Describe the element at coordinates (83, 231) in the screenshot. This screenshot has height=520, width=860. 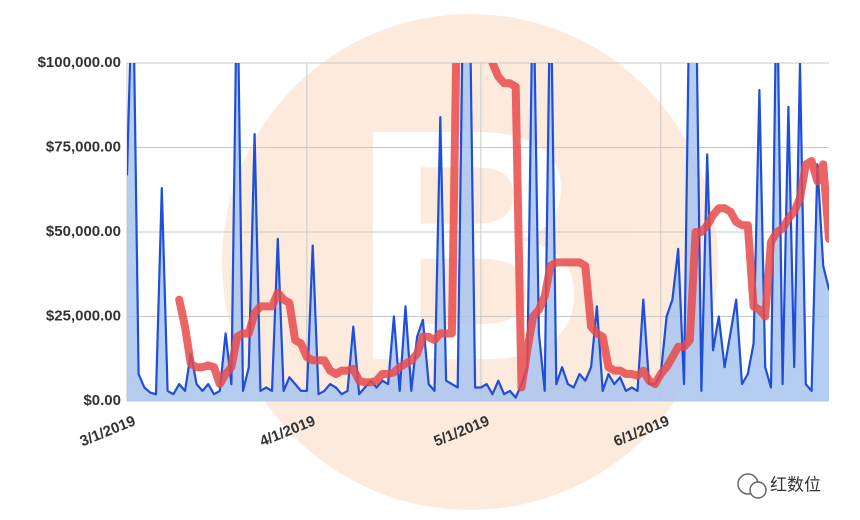
I see `y-tick-label: $50,000.00` at that location.